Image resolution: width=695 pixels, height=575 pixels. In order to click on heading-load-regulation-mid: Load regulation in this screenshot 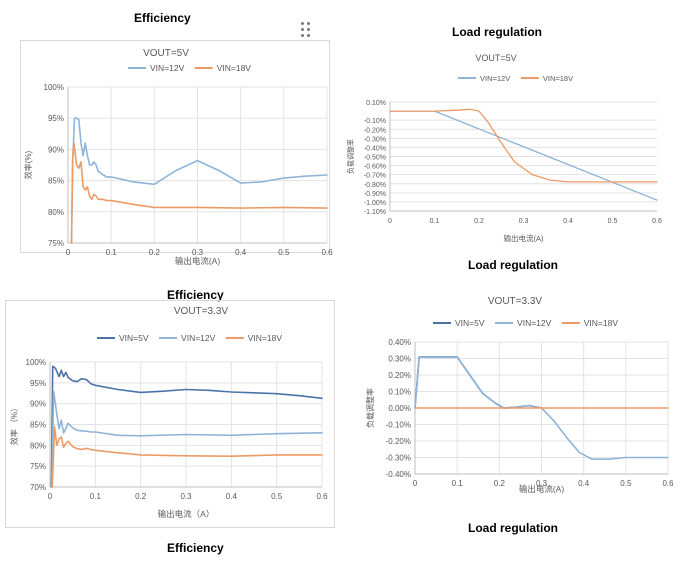, I will do `click(513, 265)`.